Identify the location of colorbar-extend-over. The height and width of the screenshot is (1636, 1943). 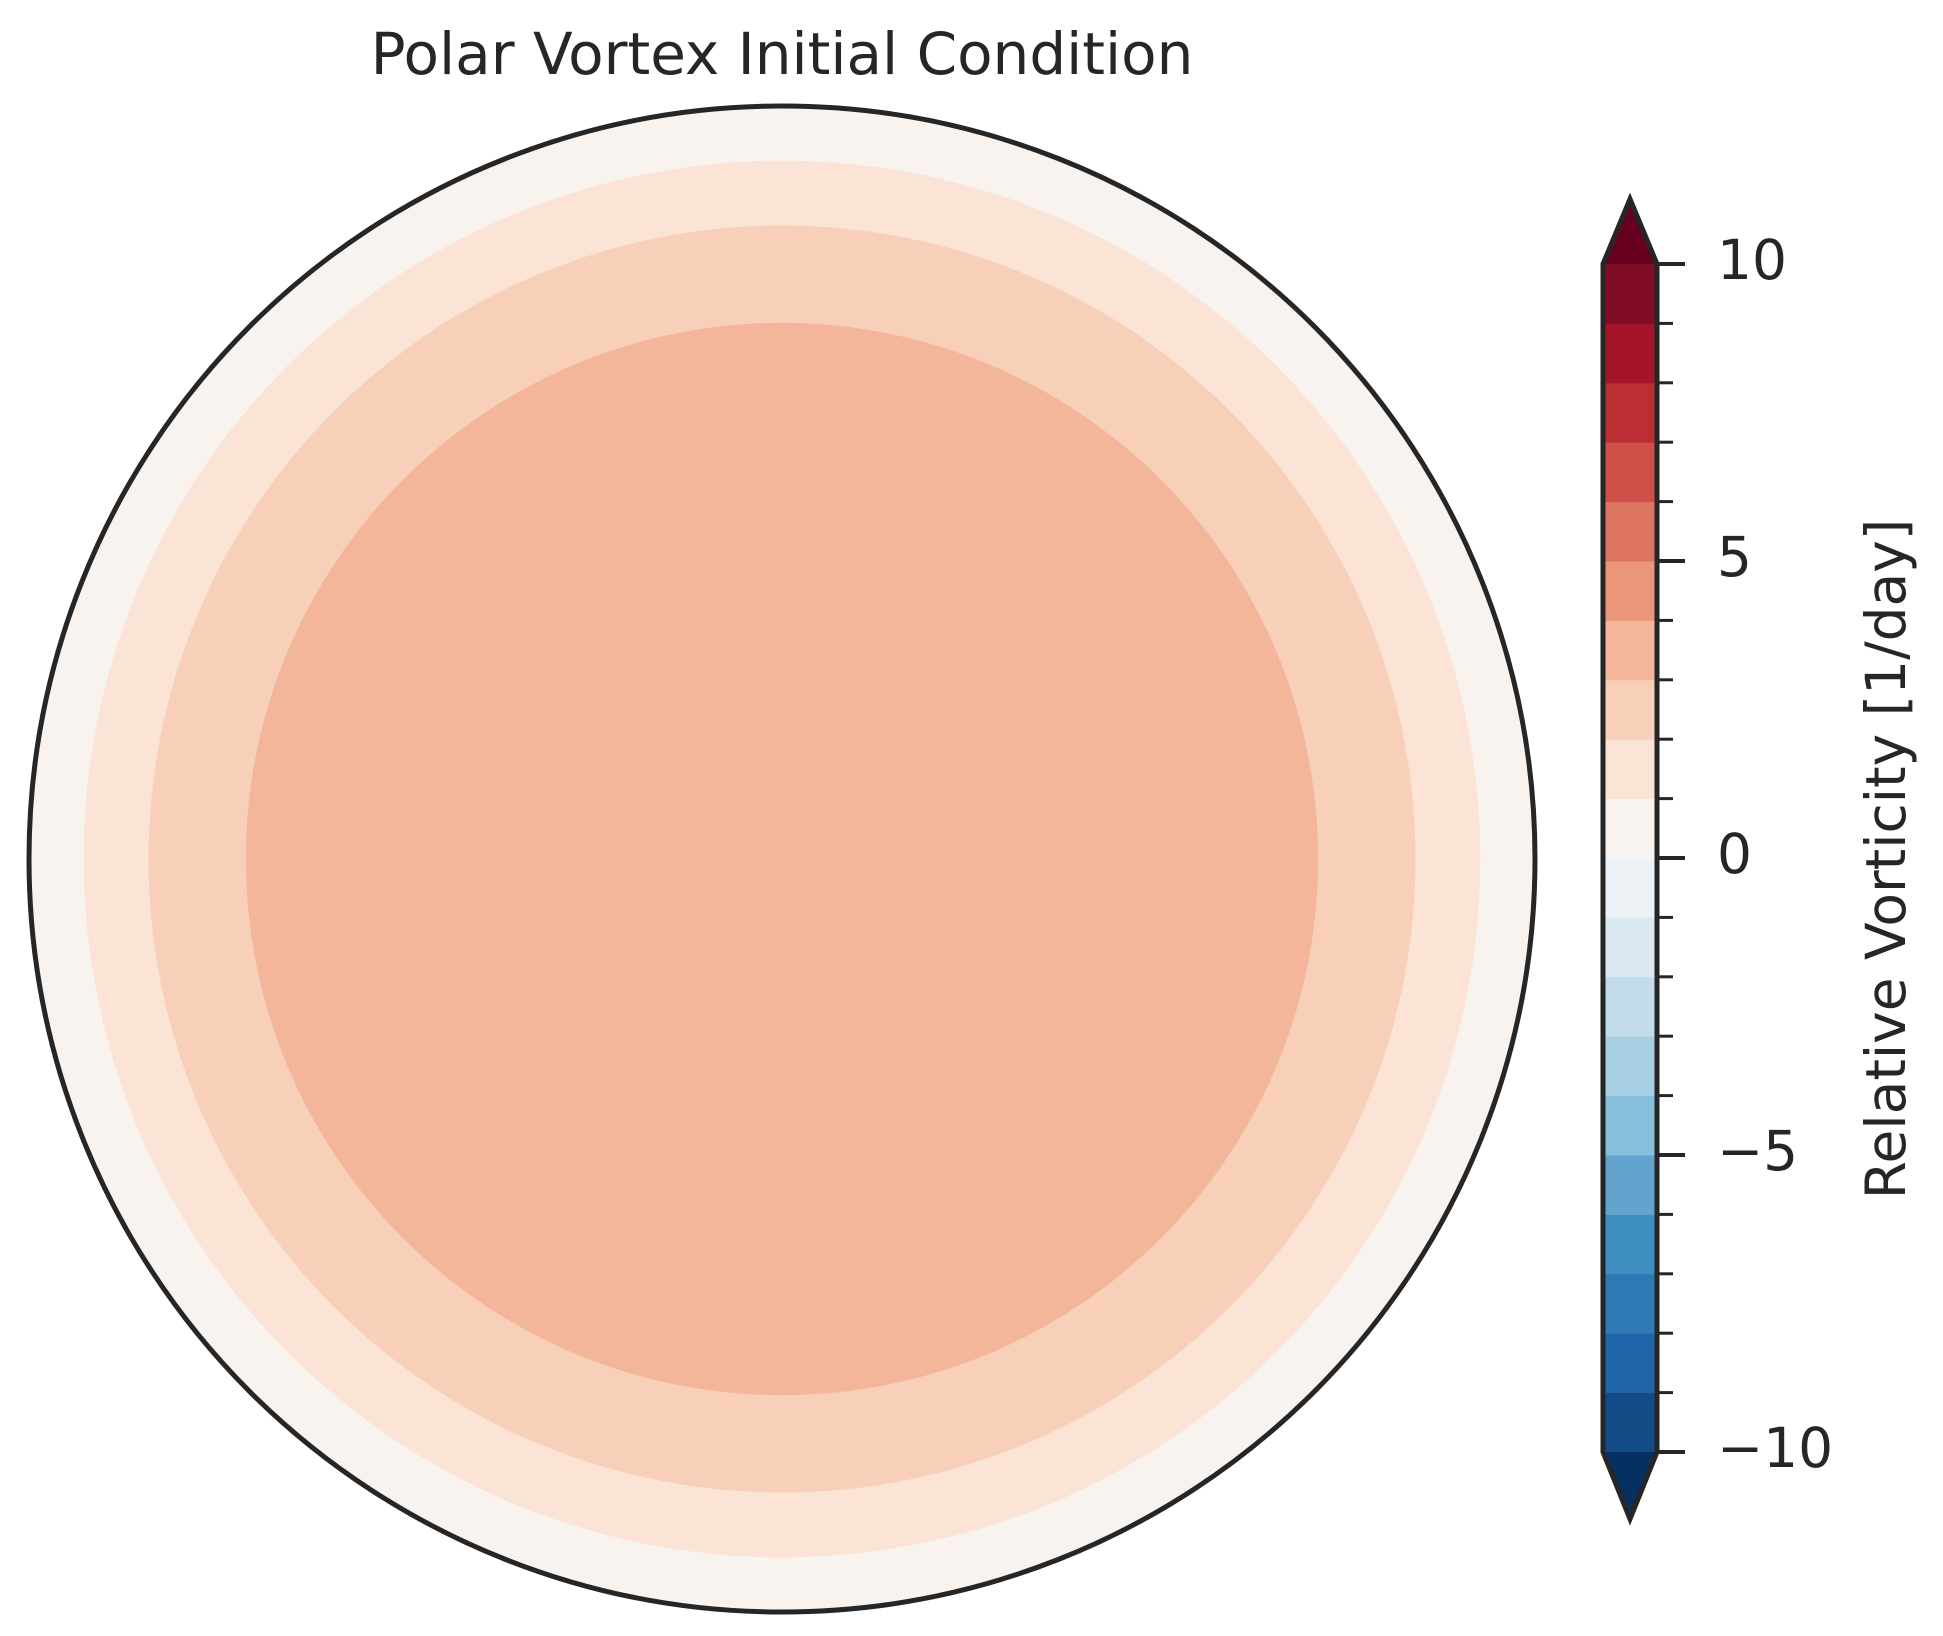
(1630, 231).